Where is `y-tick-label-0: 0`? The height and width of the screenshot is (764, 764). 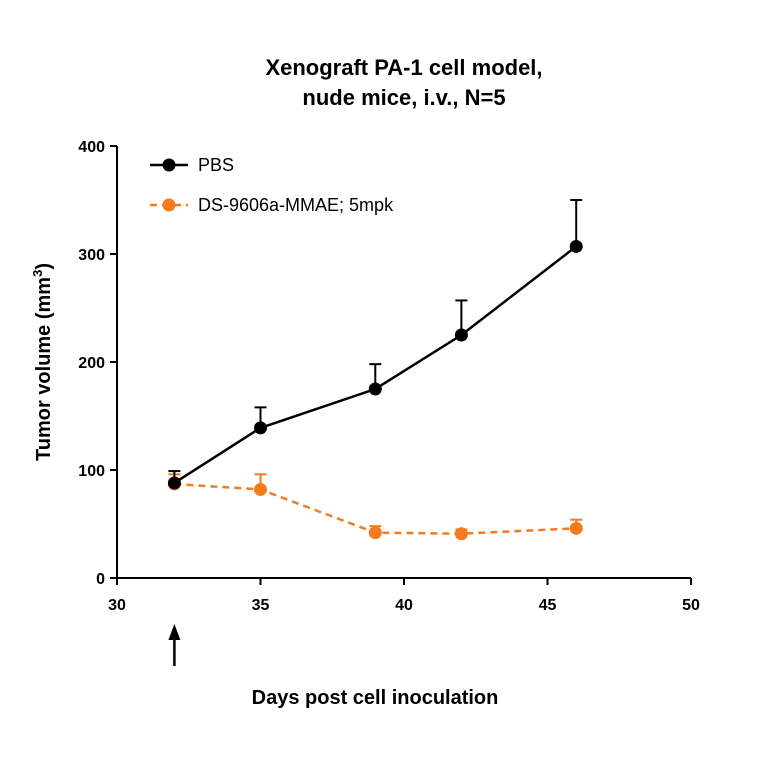 y-tick-label-0: 0 is located at coordinates (100, 579).